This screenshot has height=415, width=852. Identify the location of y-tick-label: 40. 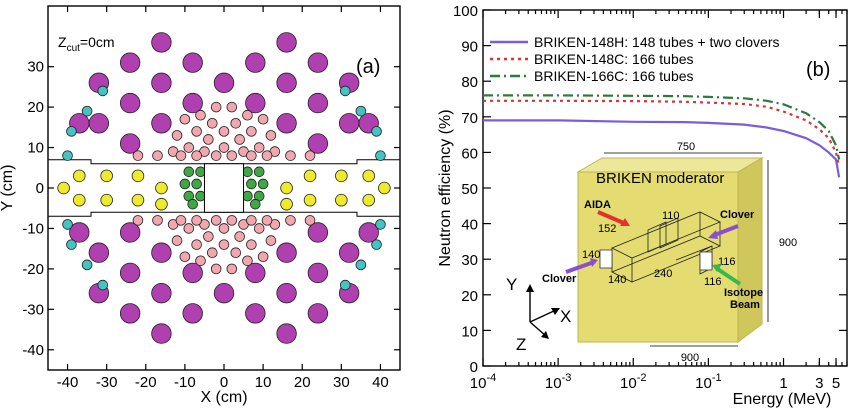
(469, 225).